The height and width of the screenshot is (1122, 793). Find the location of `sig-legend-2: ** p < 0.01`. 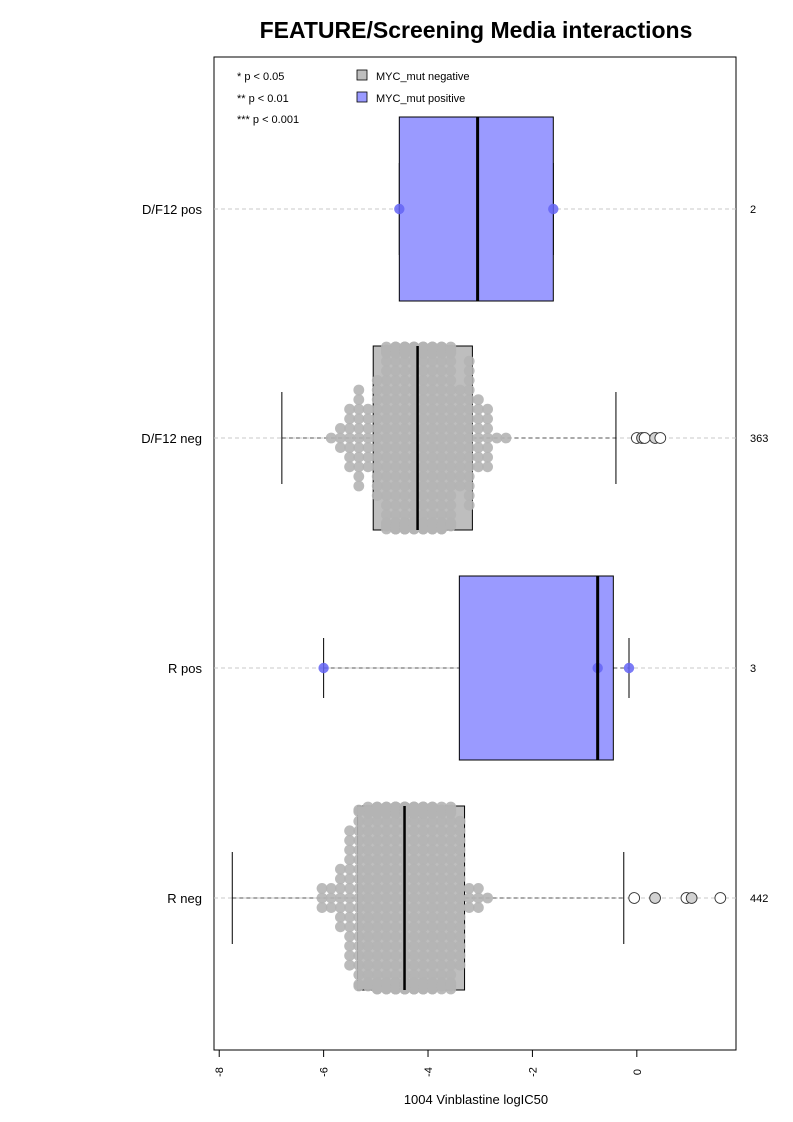

sig-legend-2: ** p < 0.01 is located at coordinates (263, 99).